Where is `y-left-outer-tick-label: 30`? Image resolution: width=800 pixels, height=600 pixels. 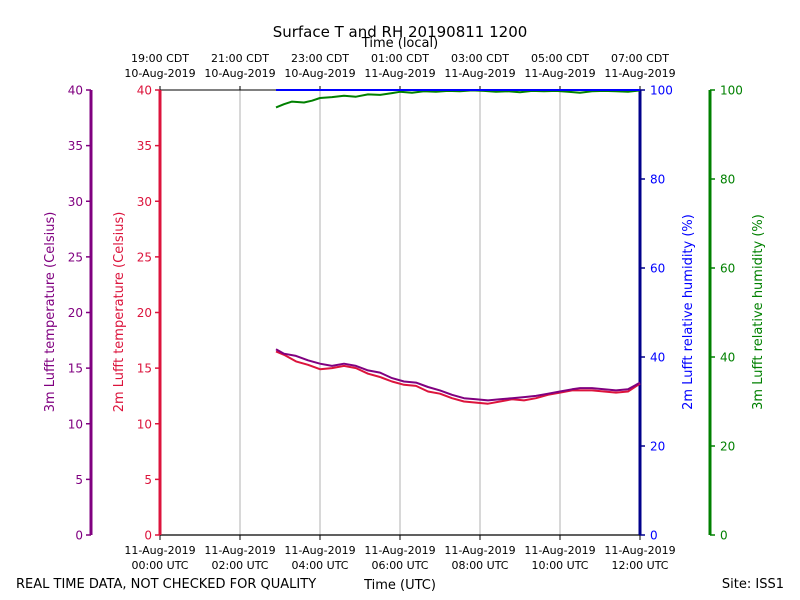 y-left-outer-tick-label: 30 is located at coordinates (75, 202).